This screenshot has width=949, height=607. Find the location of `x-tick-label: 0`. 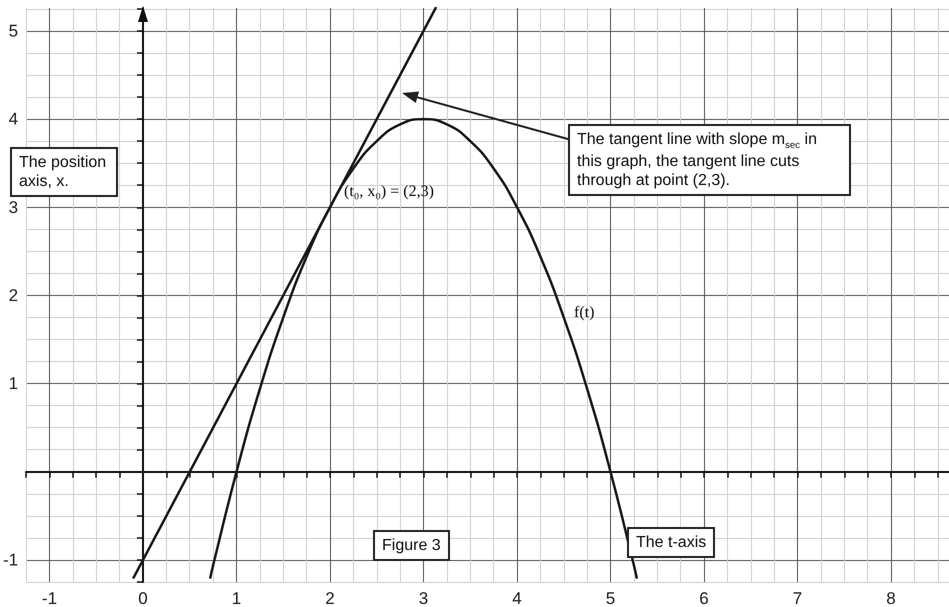

x-tick-label: 0 is located at coordinates (143, 598).